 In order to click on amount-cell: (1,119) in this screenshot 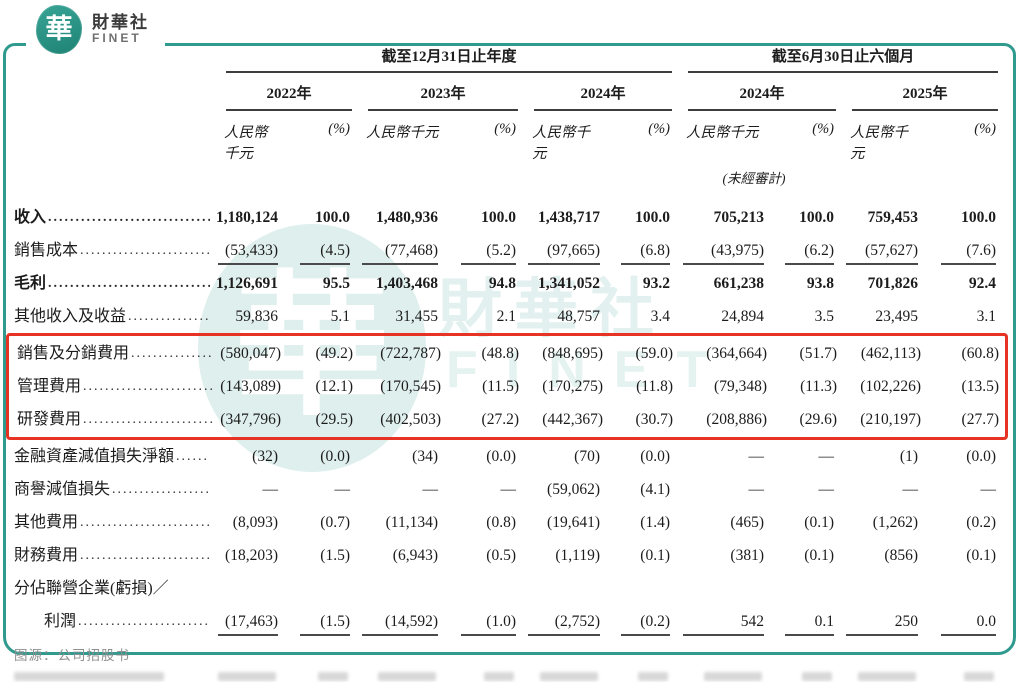, I will do `click(577, 555)`.